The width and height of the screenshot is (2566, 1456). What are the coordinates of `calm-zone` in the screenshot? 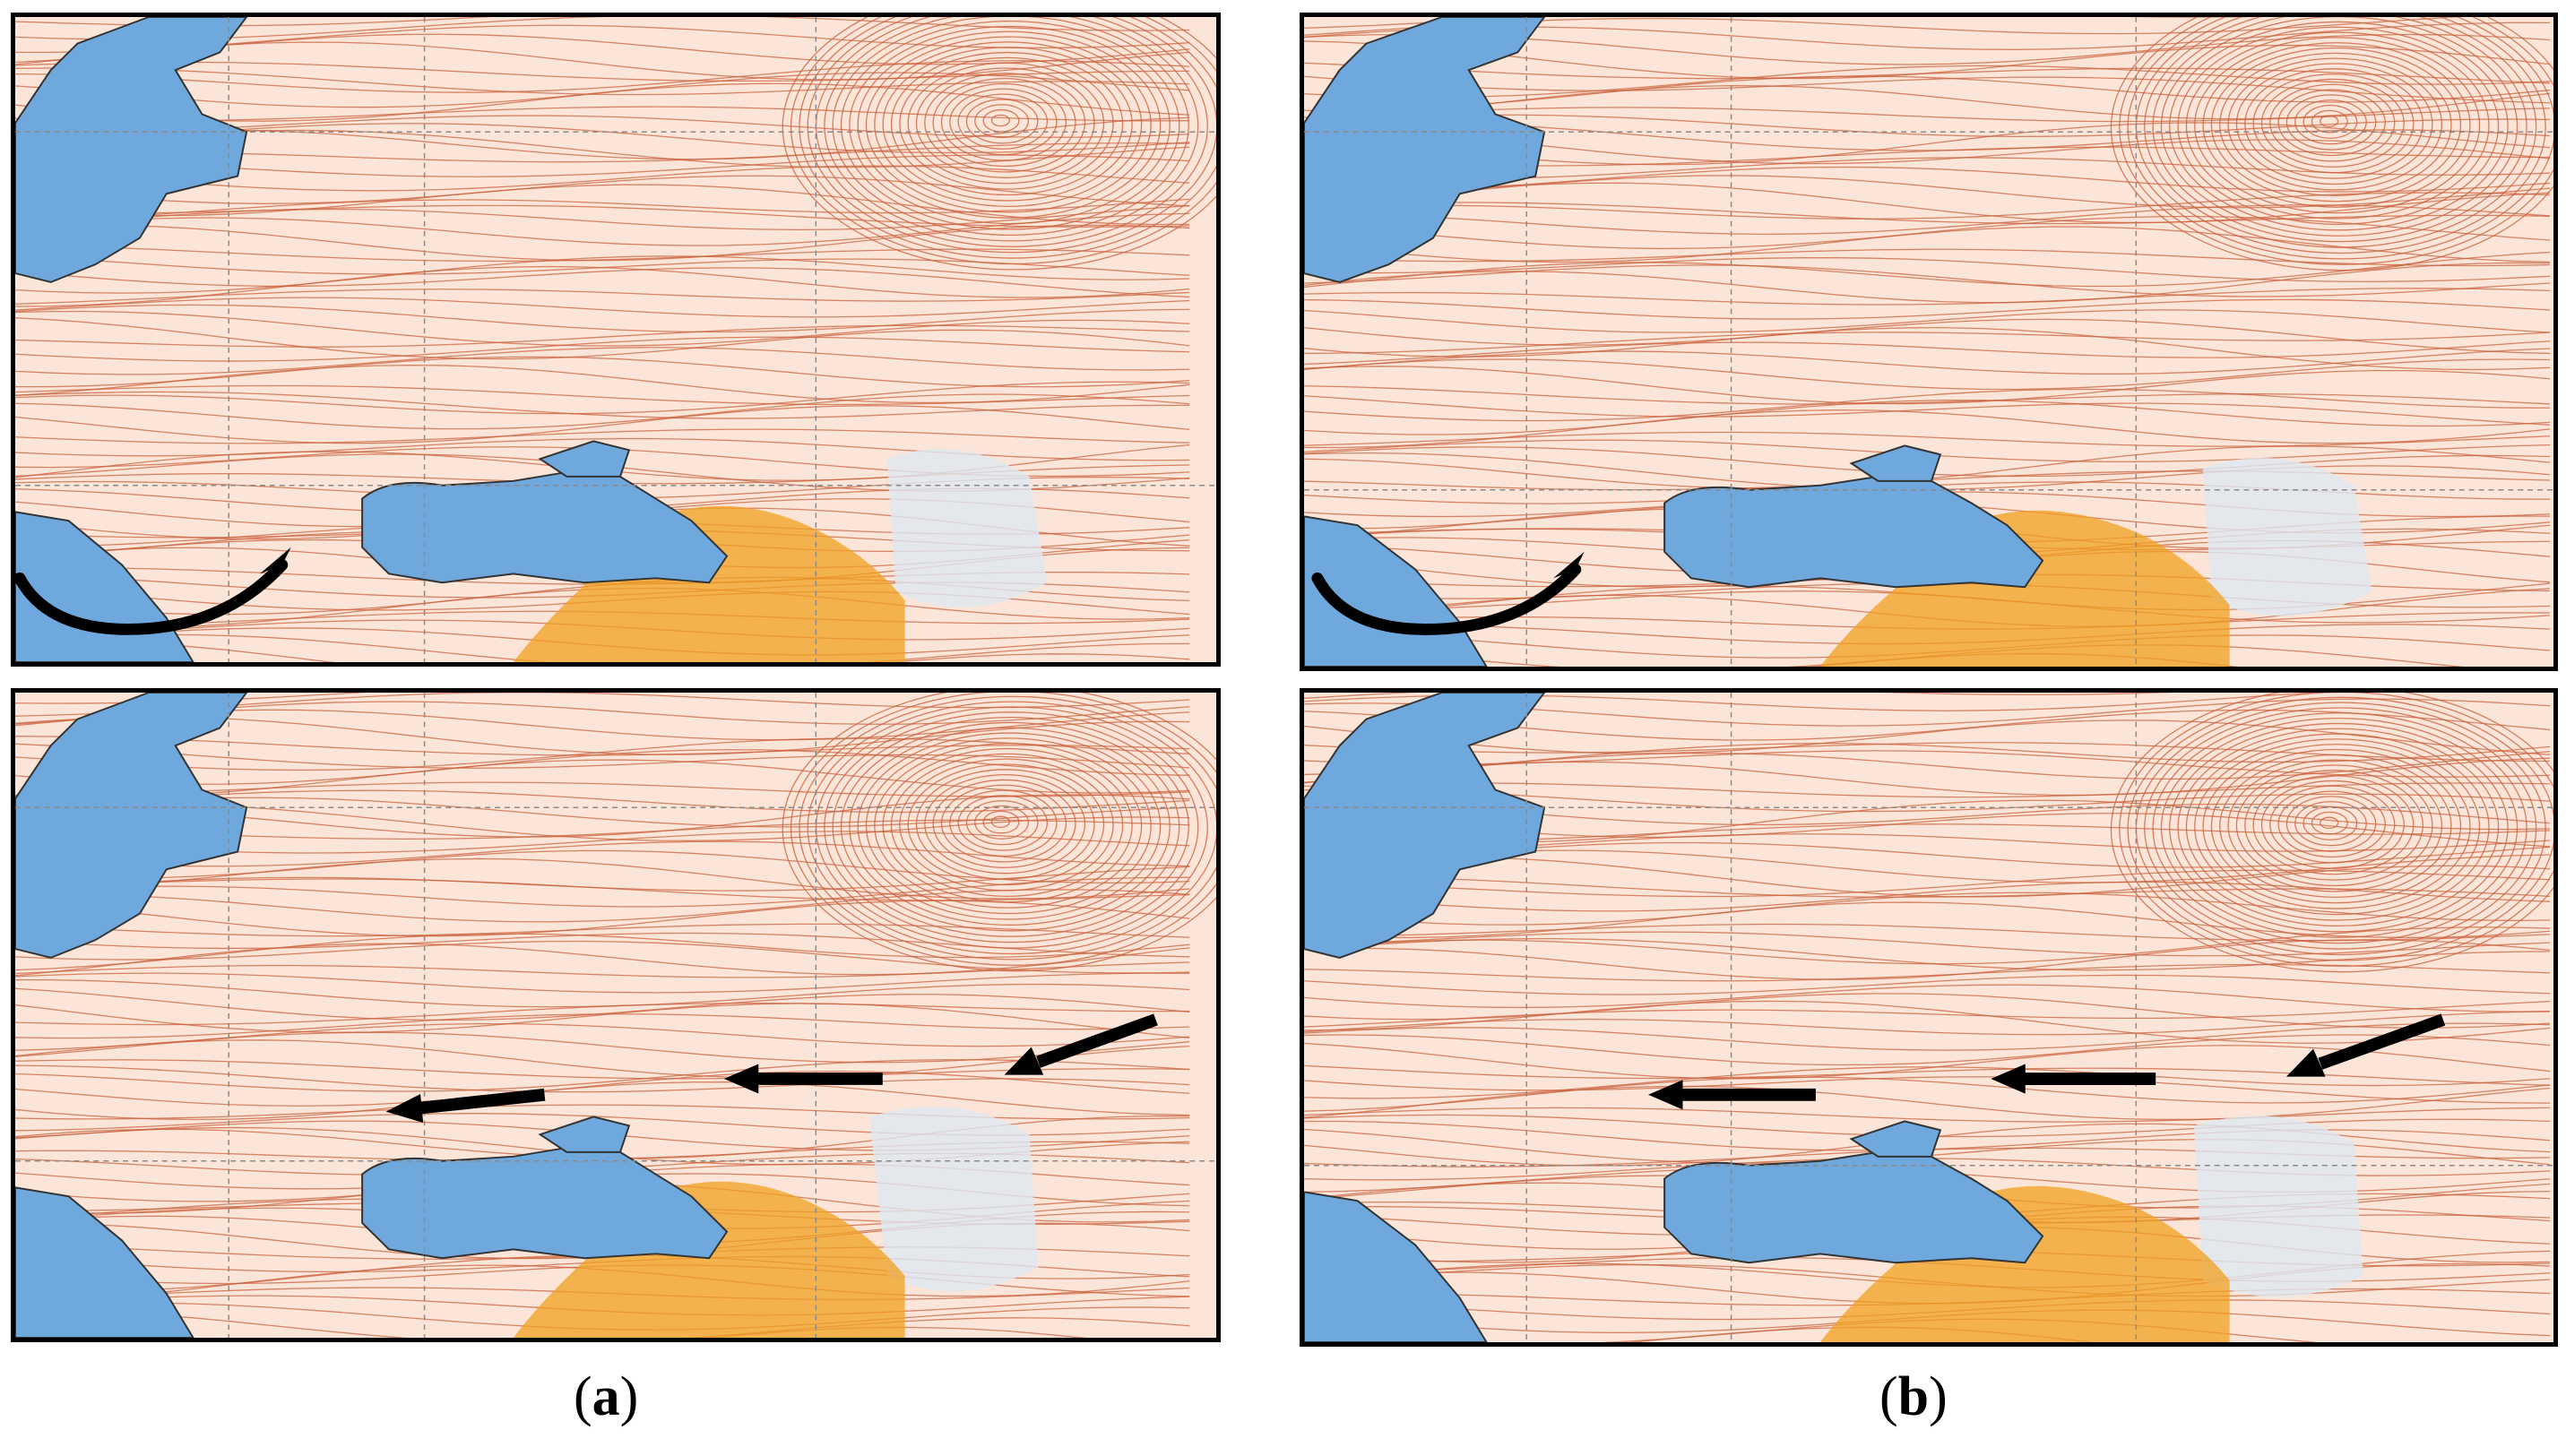 It's located at (953, 1199).